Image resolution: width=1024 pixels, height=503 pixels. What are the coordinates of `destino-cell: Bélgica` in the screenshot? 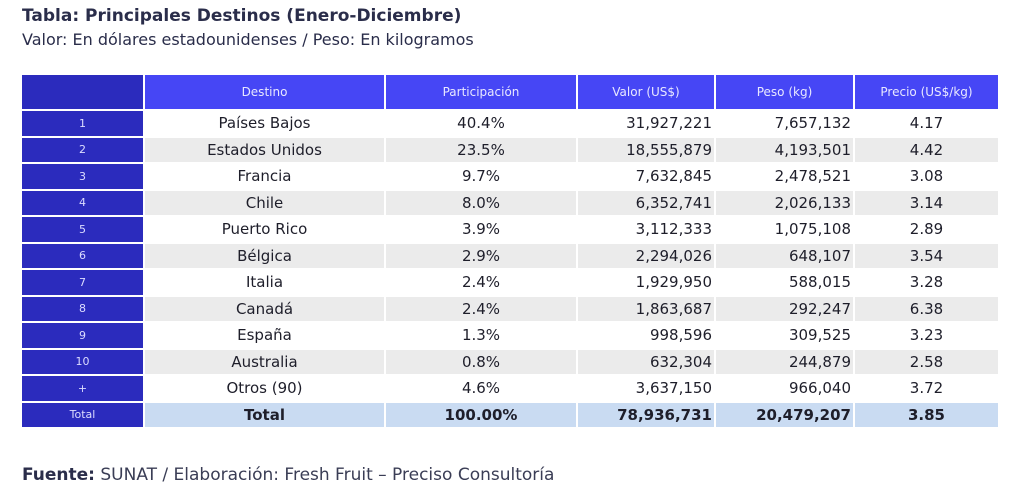 It's located at (264, 255).